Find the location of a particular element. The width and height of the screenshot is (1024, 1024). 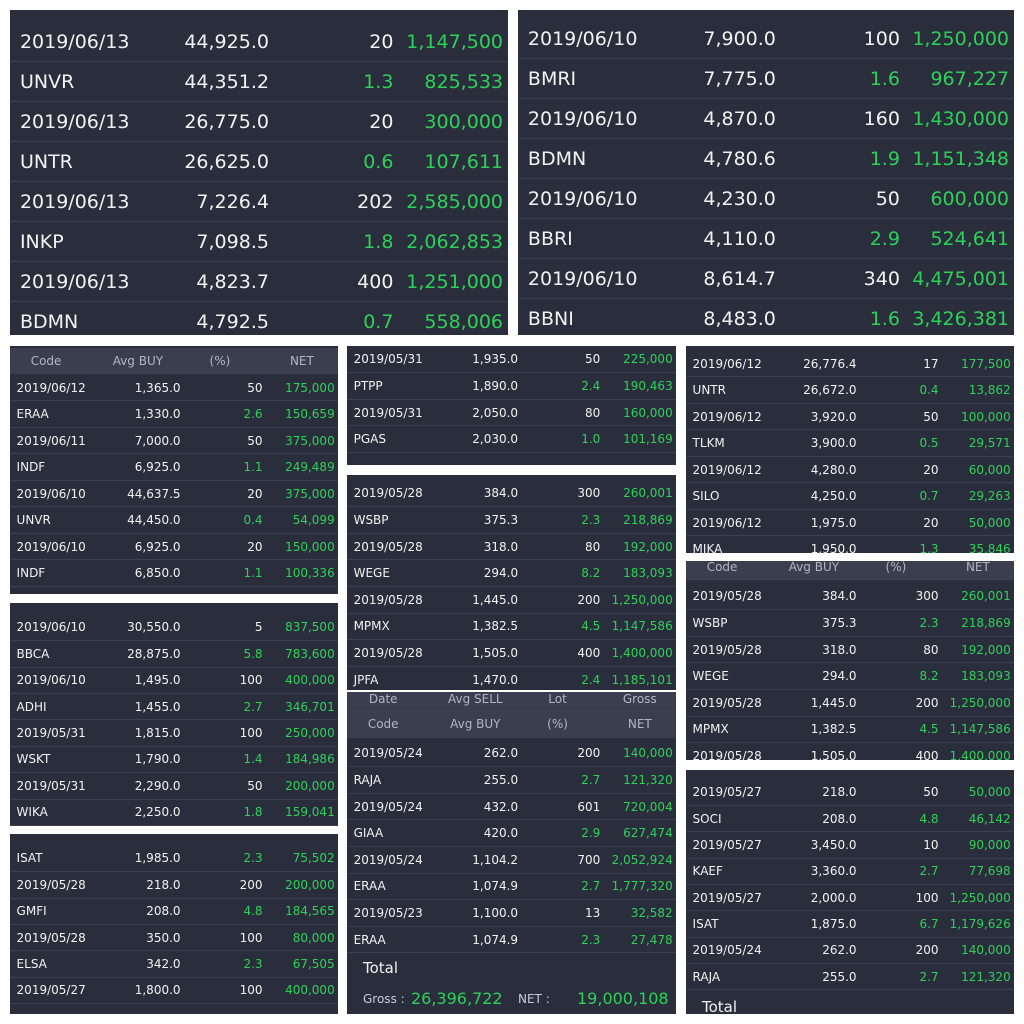

row: 2019/05/31 2,290.0 50 200,000 is located at coordinates (174, 786).